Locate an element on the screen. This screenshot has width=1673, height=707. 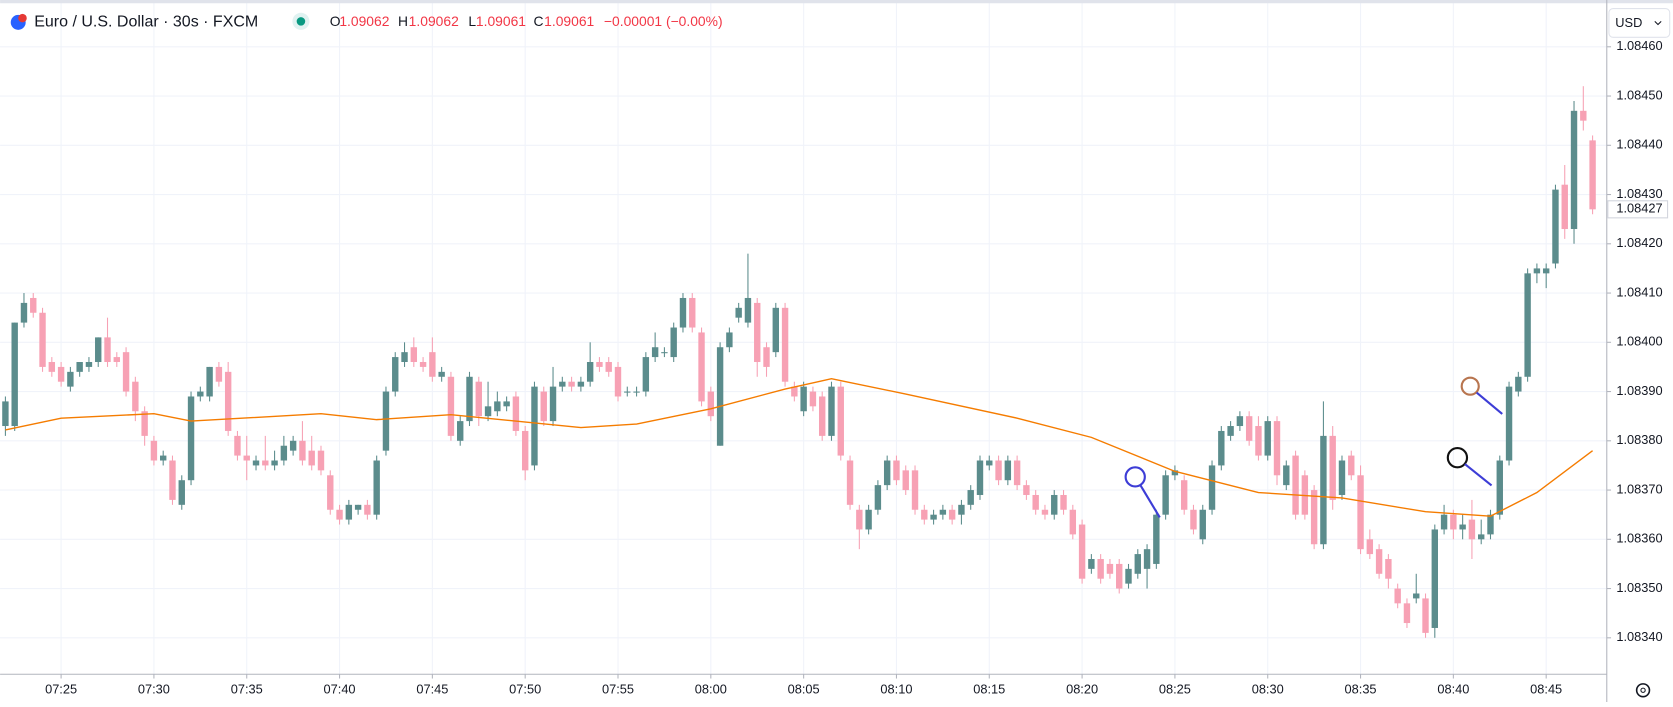
y-tick-label: 1.08430 is located at coordinates (1639, 193).